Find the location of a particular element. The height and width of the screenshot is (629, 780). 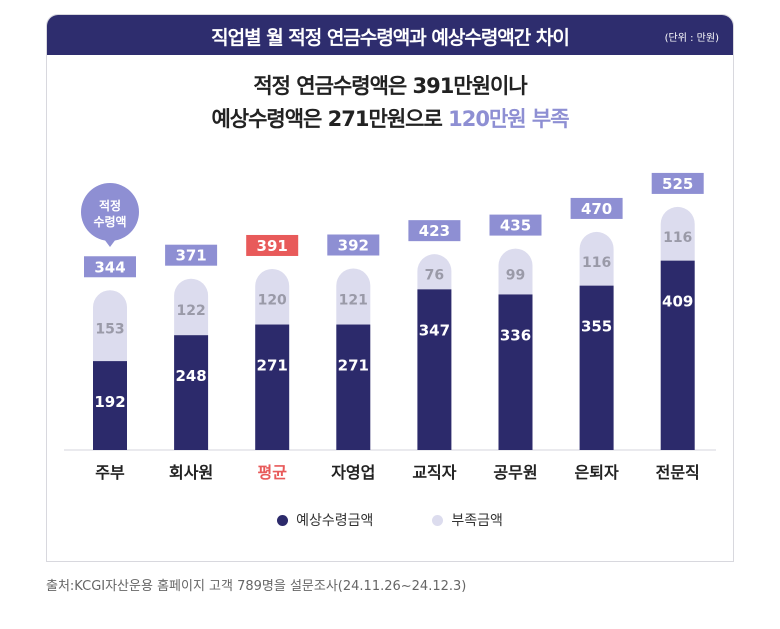

total-label: 344 is located at coordinates (109, 267).